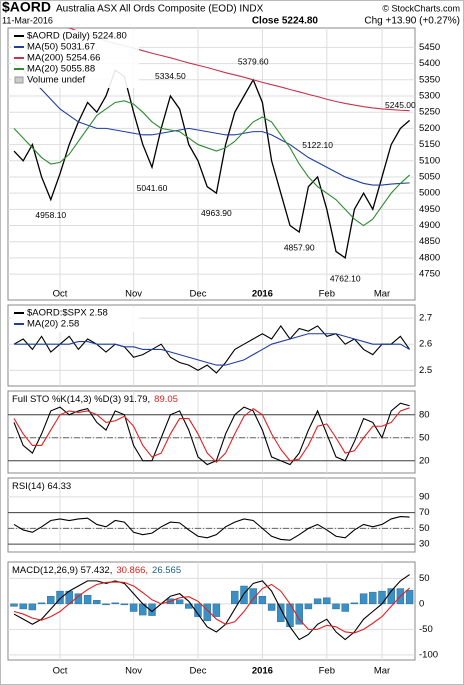  Describe the element at coordinates (429, 96) in the screenshot. I see `y-tick-label: 5300` at that location.